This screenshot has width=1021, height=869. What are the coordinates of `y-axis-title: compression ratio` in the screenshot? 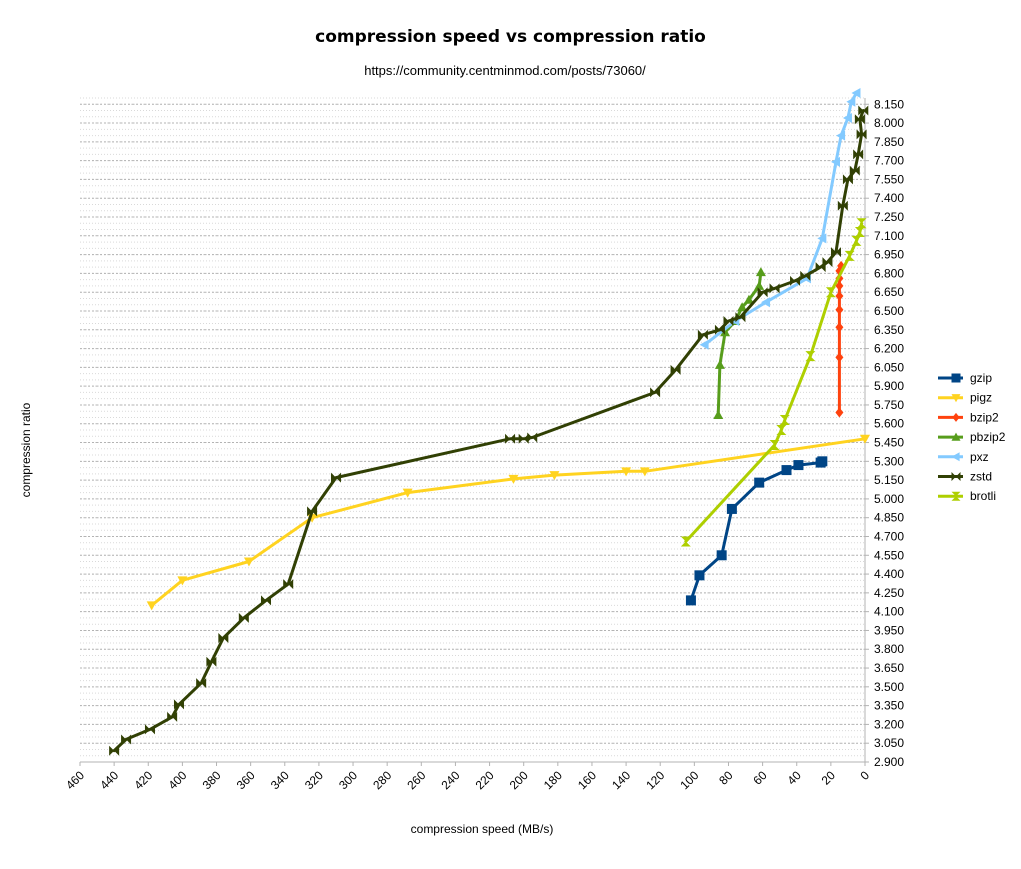 It's located at (26, 449).